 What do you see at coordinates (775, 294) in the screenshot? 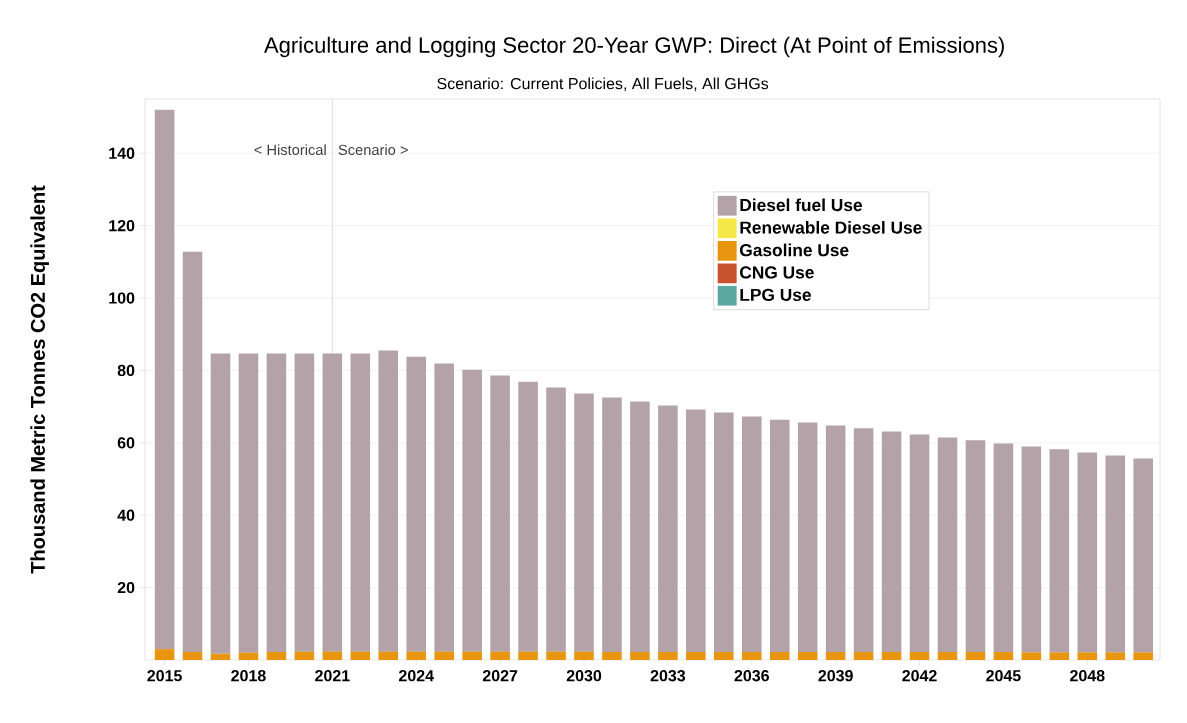
I see `legend-label: LPG Use` at bounding box center [775, 294].